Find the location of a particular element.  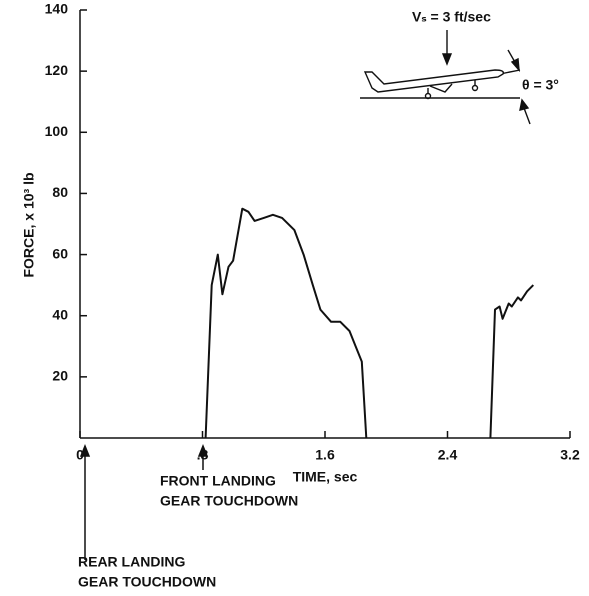

y-tick-label: 60 is located at coordinates (60, 253).